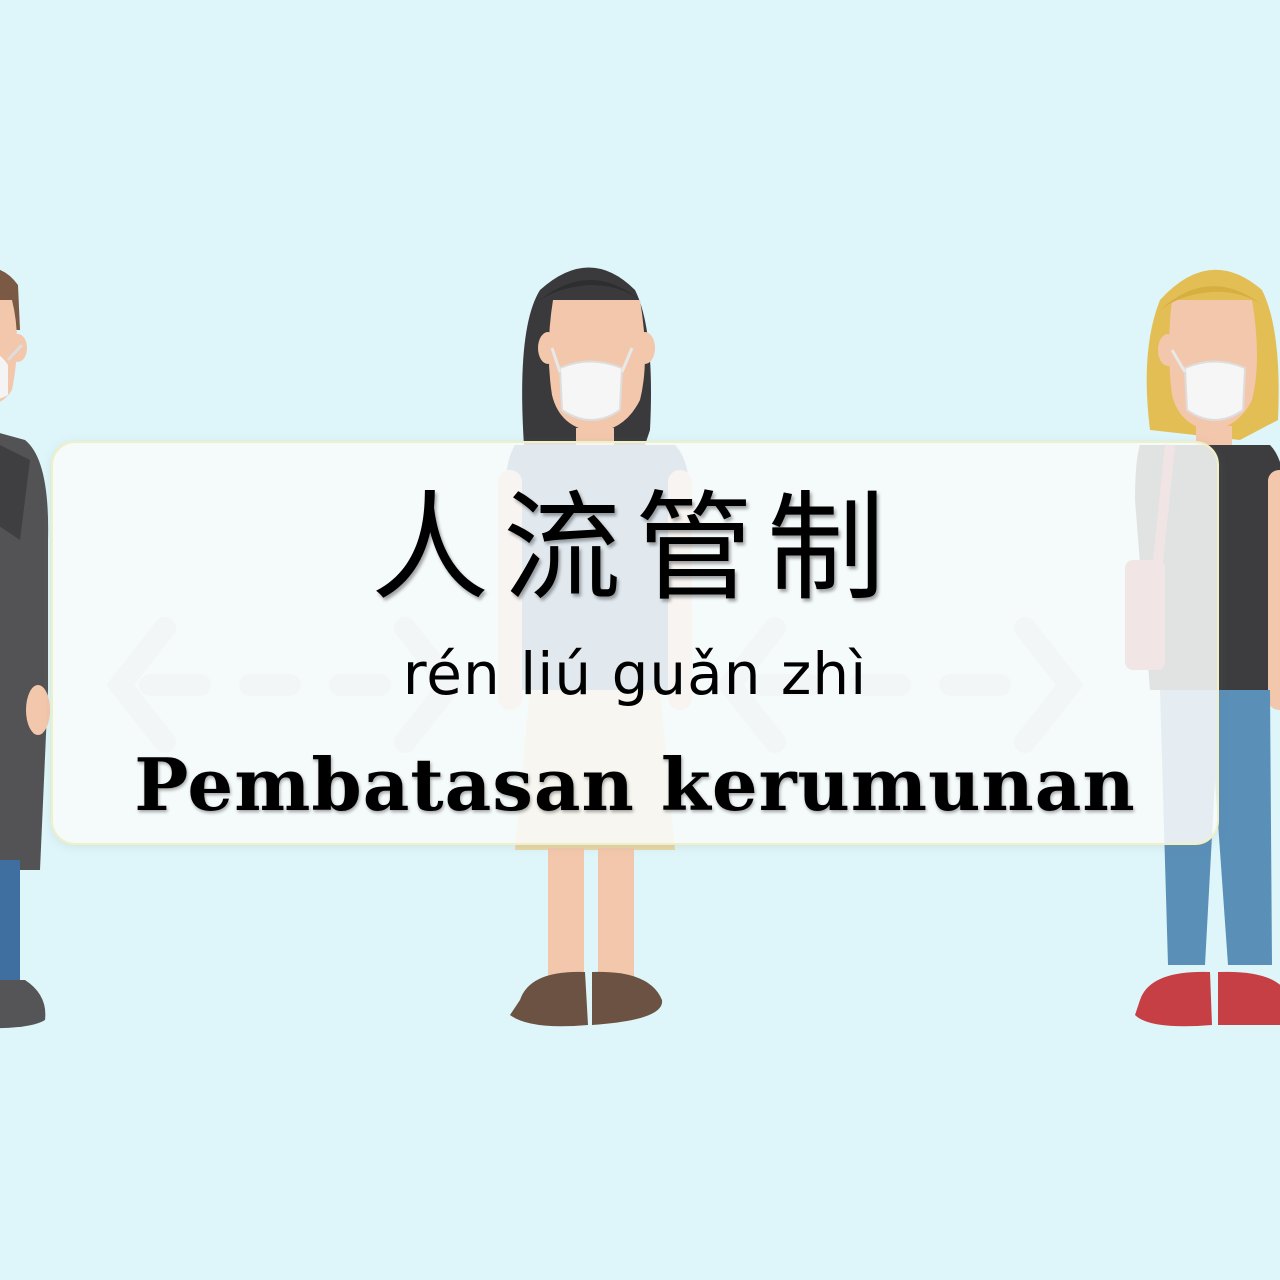 This screenshot has height=1280, width=1280. What do you see at coordinates (635, 784) in the screenshot?
I see `indonesian-translation: Pembatasan kerumunan` at bounding box center [635, 784].